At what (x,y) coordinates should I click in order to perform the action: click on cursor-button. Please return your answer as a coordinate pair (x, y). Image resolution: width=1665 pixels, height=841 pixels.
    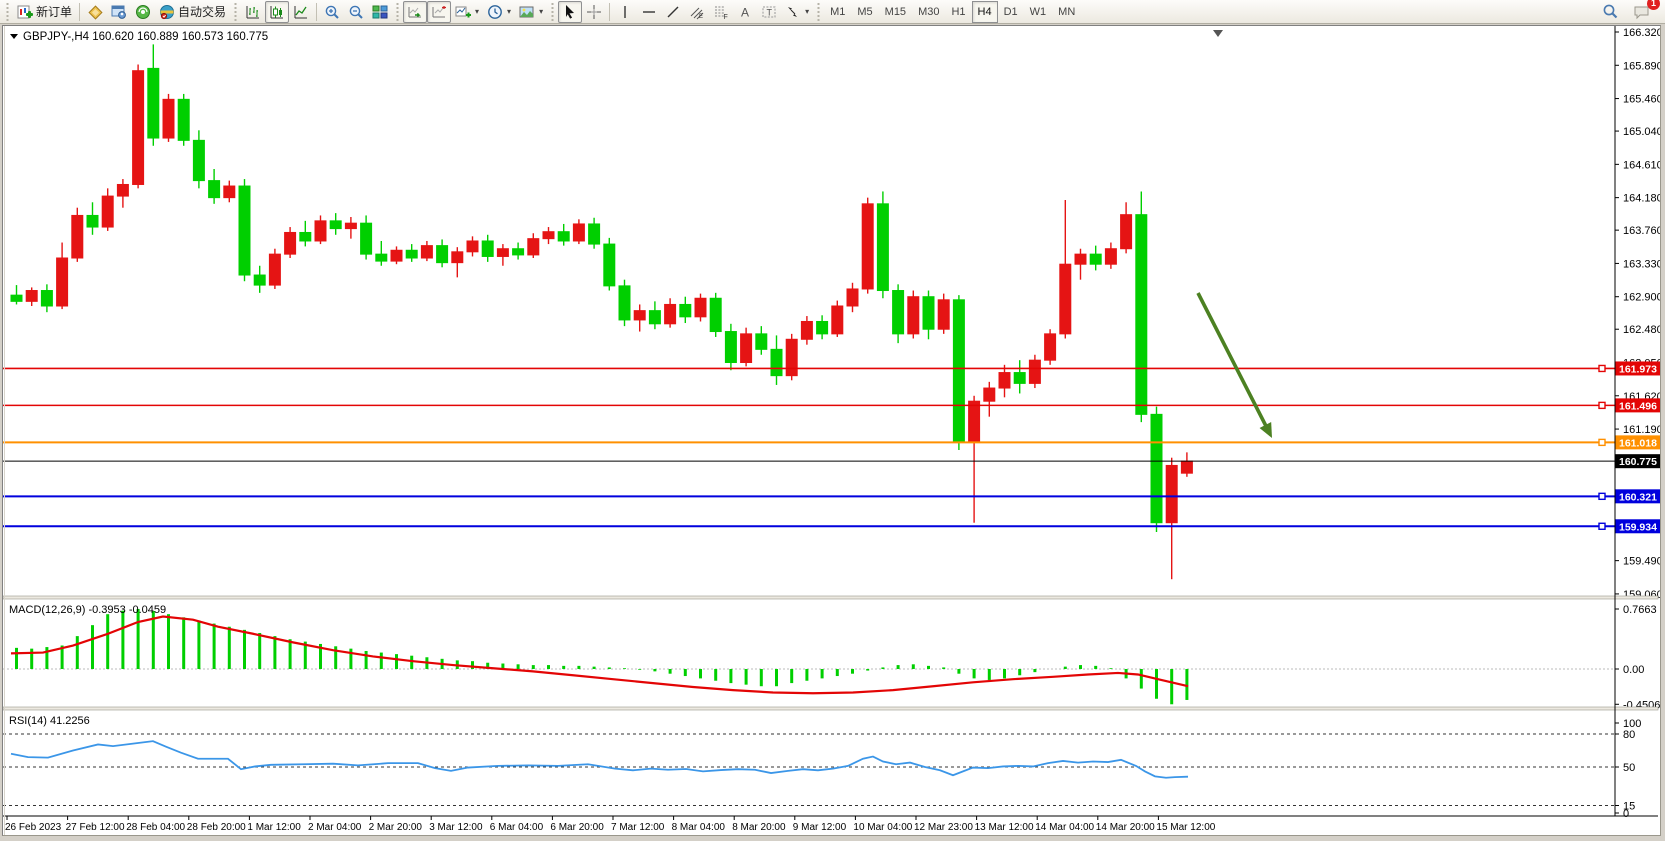
    Looking at the image, I should click on (570, 11).